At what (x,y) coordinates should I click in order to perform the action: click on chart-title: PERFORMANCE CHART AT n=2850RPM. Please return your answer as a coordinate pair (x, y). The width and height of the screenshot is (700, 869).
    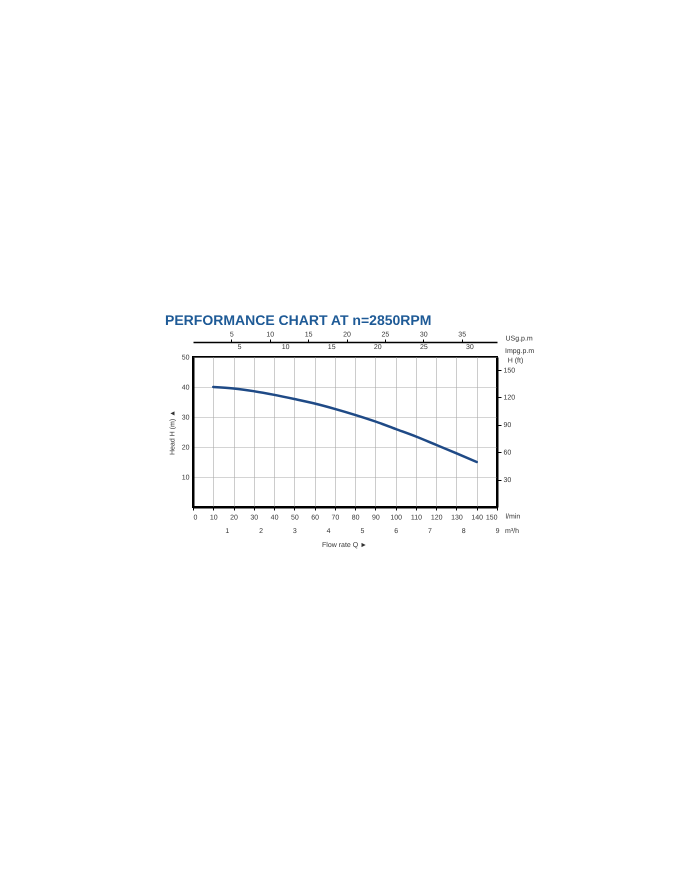
    Looking at the image, I should click on (298, 320).